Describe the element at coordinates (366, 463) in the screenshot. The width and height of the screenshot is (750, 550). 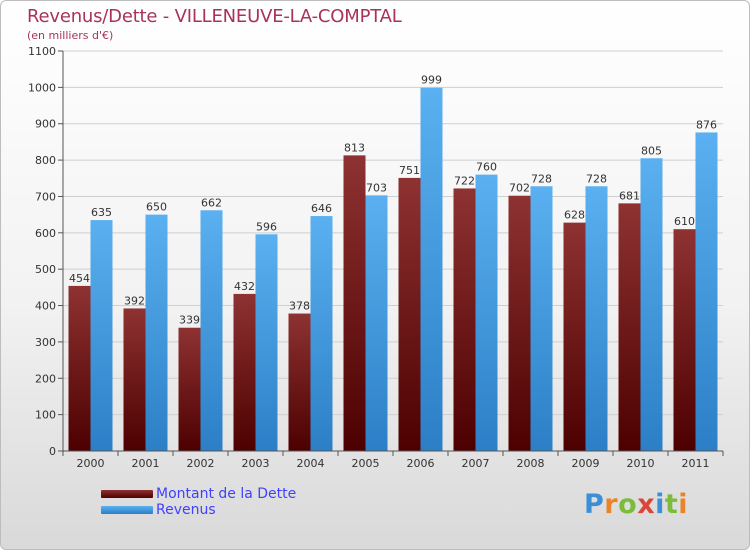
I see `x-tick-label: 2005` at that location.